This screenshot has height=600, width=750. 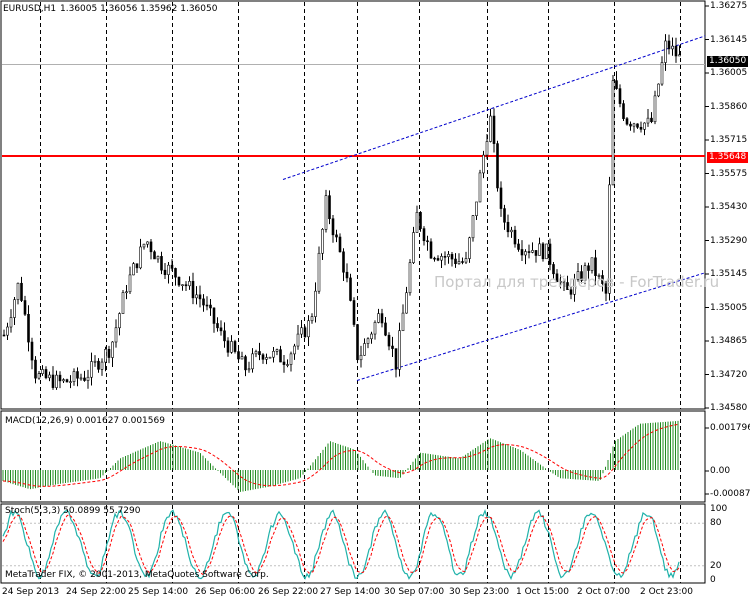 I want to click on stochastic-axis-label: 0, so click(x=713, y=580).